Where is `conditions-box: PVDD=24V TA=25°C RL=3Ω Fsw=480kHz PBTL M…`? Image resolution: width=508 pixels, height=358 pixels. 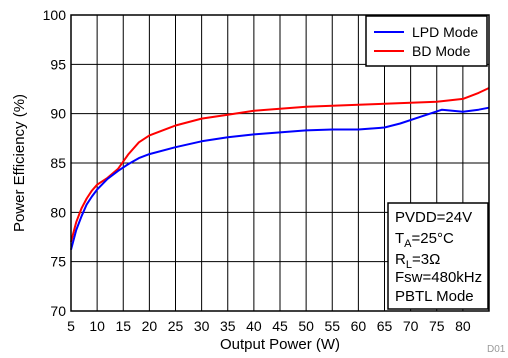
conditions-box: PVDD=24V TA=25°C RL=3Ω Fsw=480kHz PBTL M… is located at coordinates (438, 256).